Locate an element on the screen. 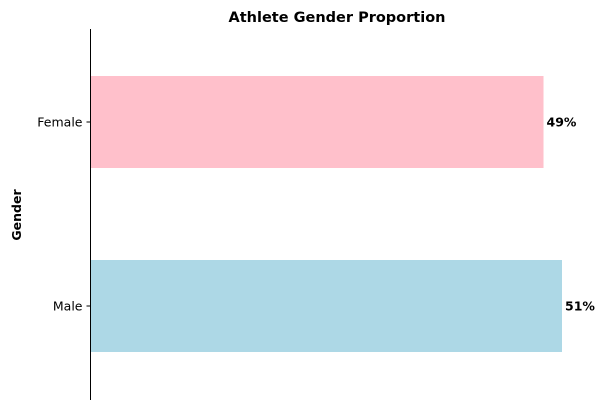 This screenshot has height=409, width=607. y-tick-label-male: Male is located at coordinates (68, 306).